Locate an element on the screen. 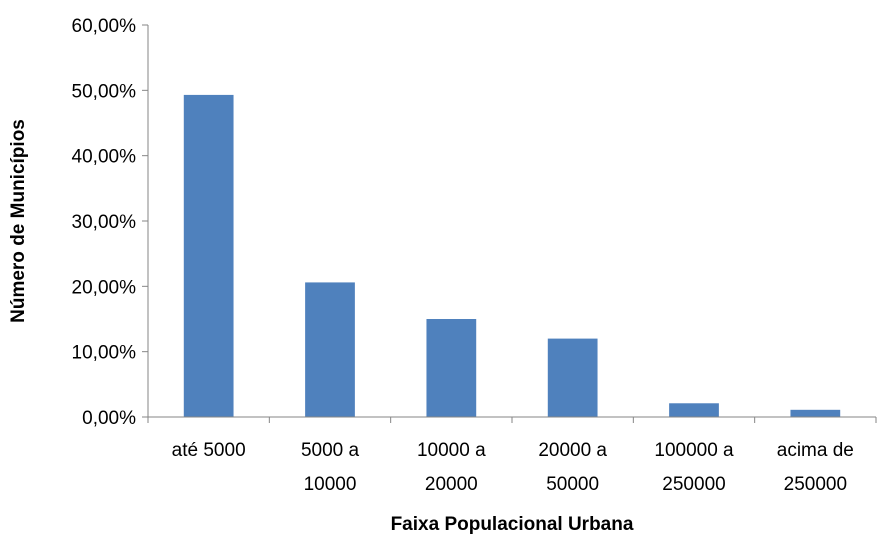 The height and width of the screenshot is (536, 890). y-tick-label: 60,00% is located at coordinates (104, 26).